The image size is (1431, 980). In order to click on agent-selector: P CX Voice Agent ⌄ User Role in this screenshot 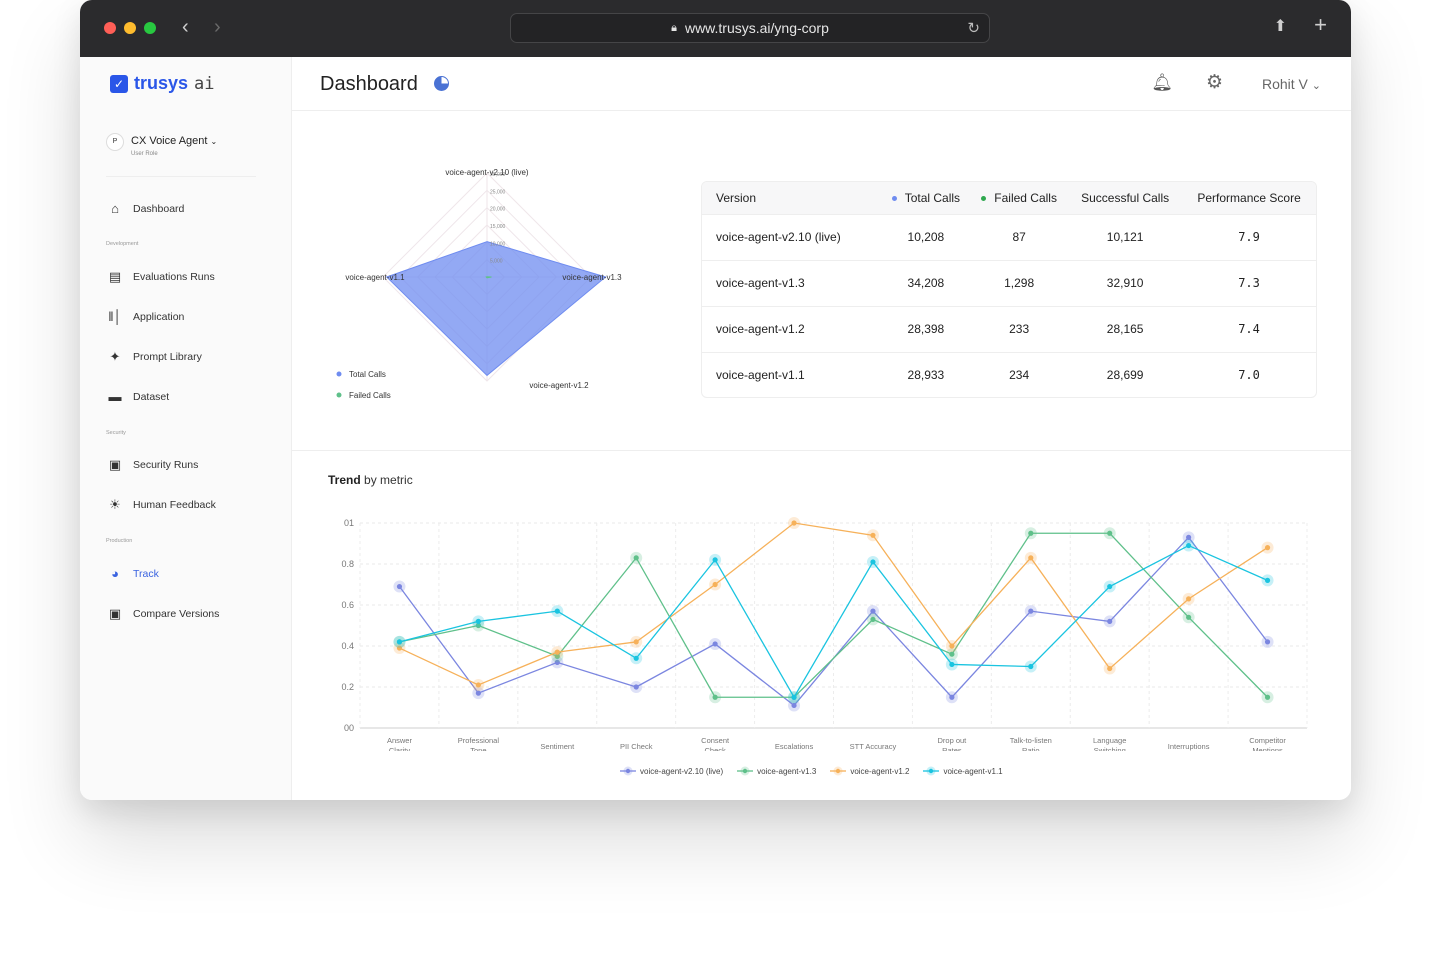, I will do `click(181, 155)`.